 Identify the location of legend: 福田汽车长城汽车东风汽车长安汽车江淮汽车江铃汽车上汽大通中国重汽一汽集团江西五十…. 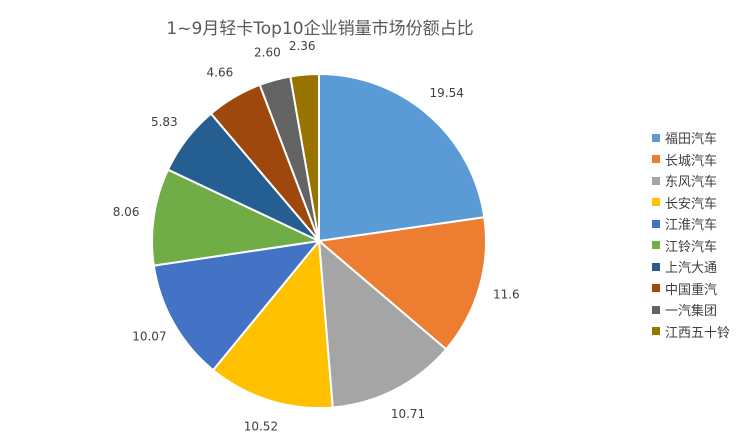
(691, 234).